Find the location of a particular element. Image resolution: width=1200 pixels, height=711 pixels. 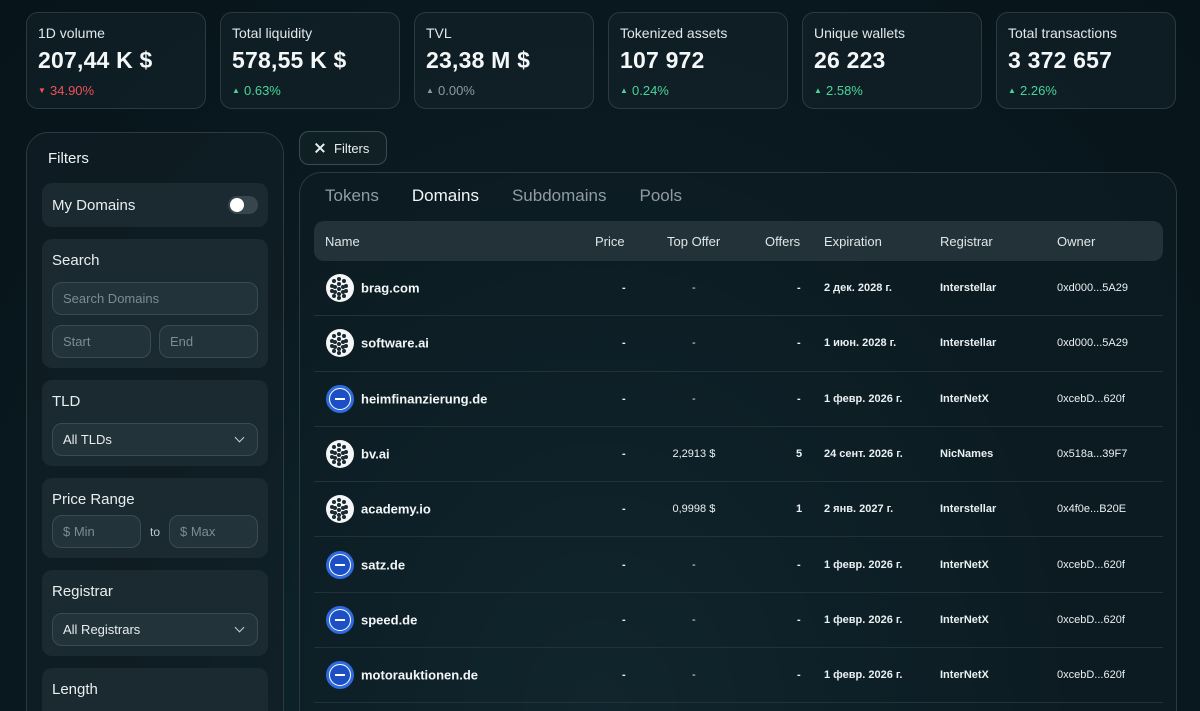

domain-name: academy.io is located at coordinates (396, 509).